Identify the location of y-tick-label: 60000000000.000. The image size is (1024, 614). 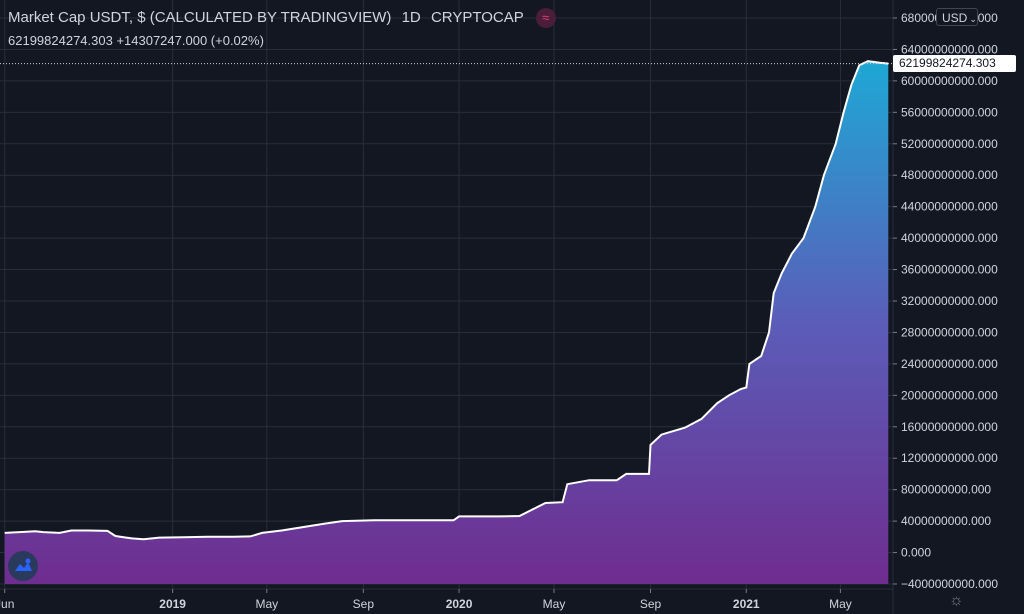
(949, 81).